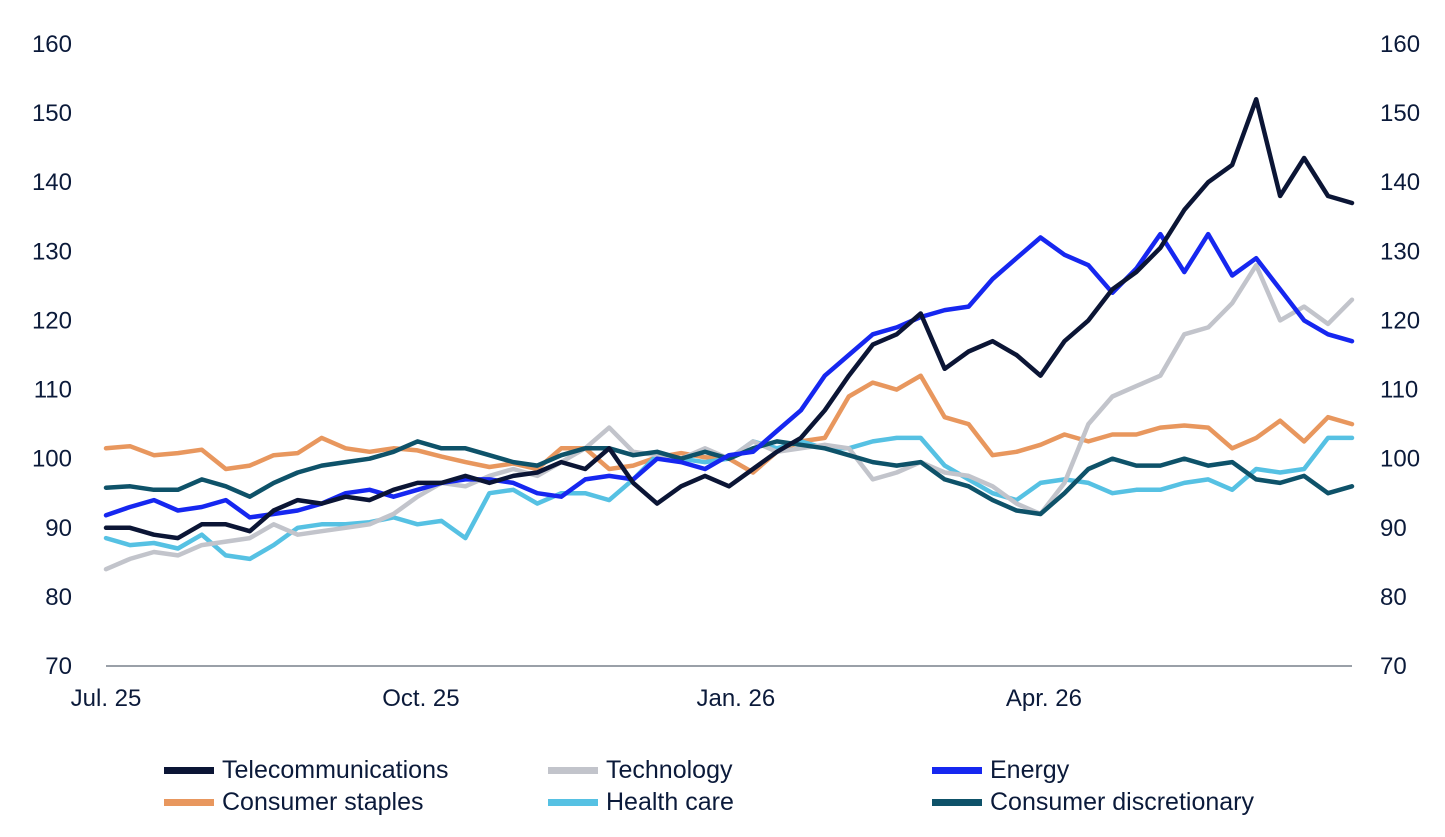  I want to click on x-tick-label: Apr. 26, so click(1044, 698).